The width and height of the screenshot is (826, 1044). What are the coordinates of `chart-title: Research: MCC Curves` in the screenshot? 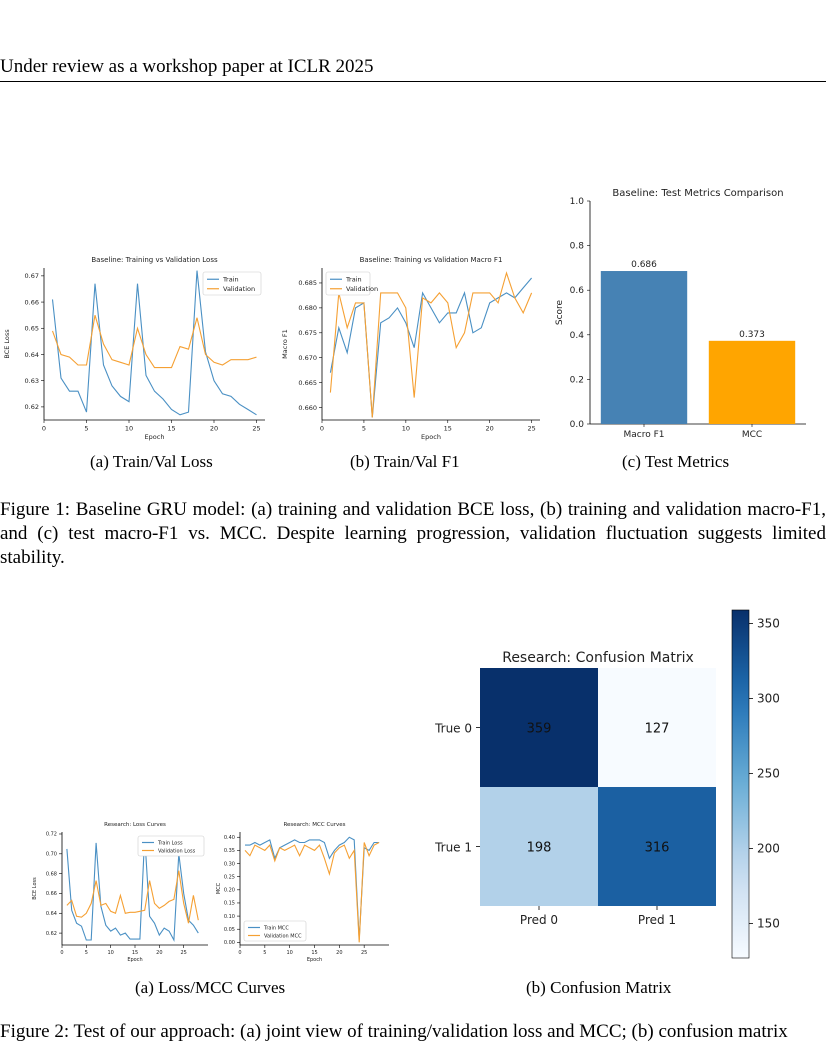 It's located at (314, 825).